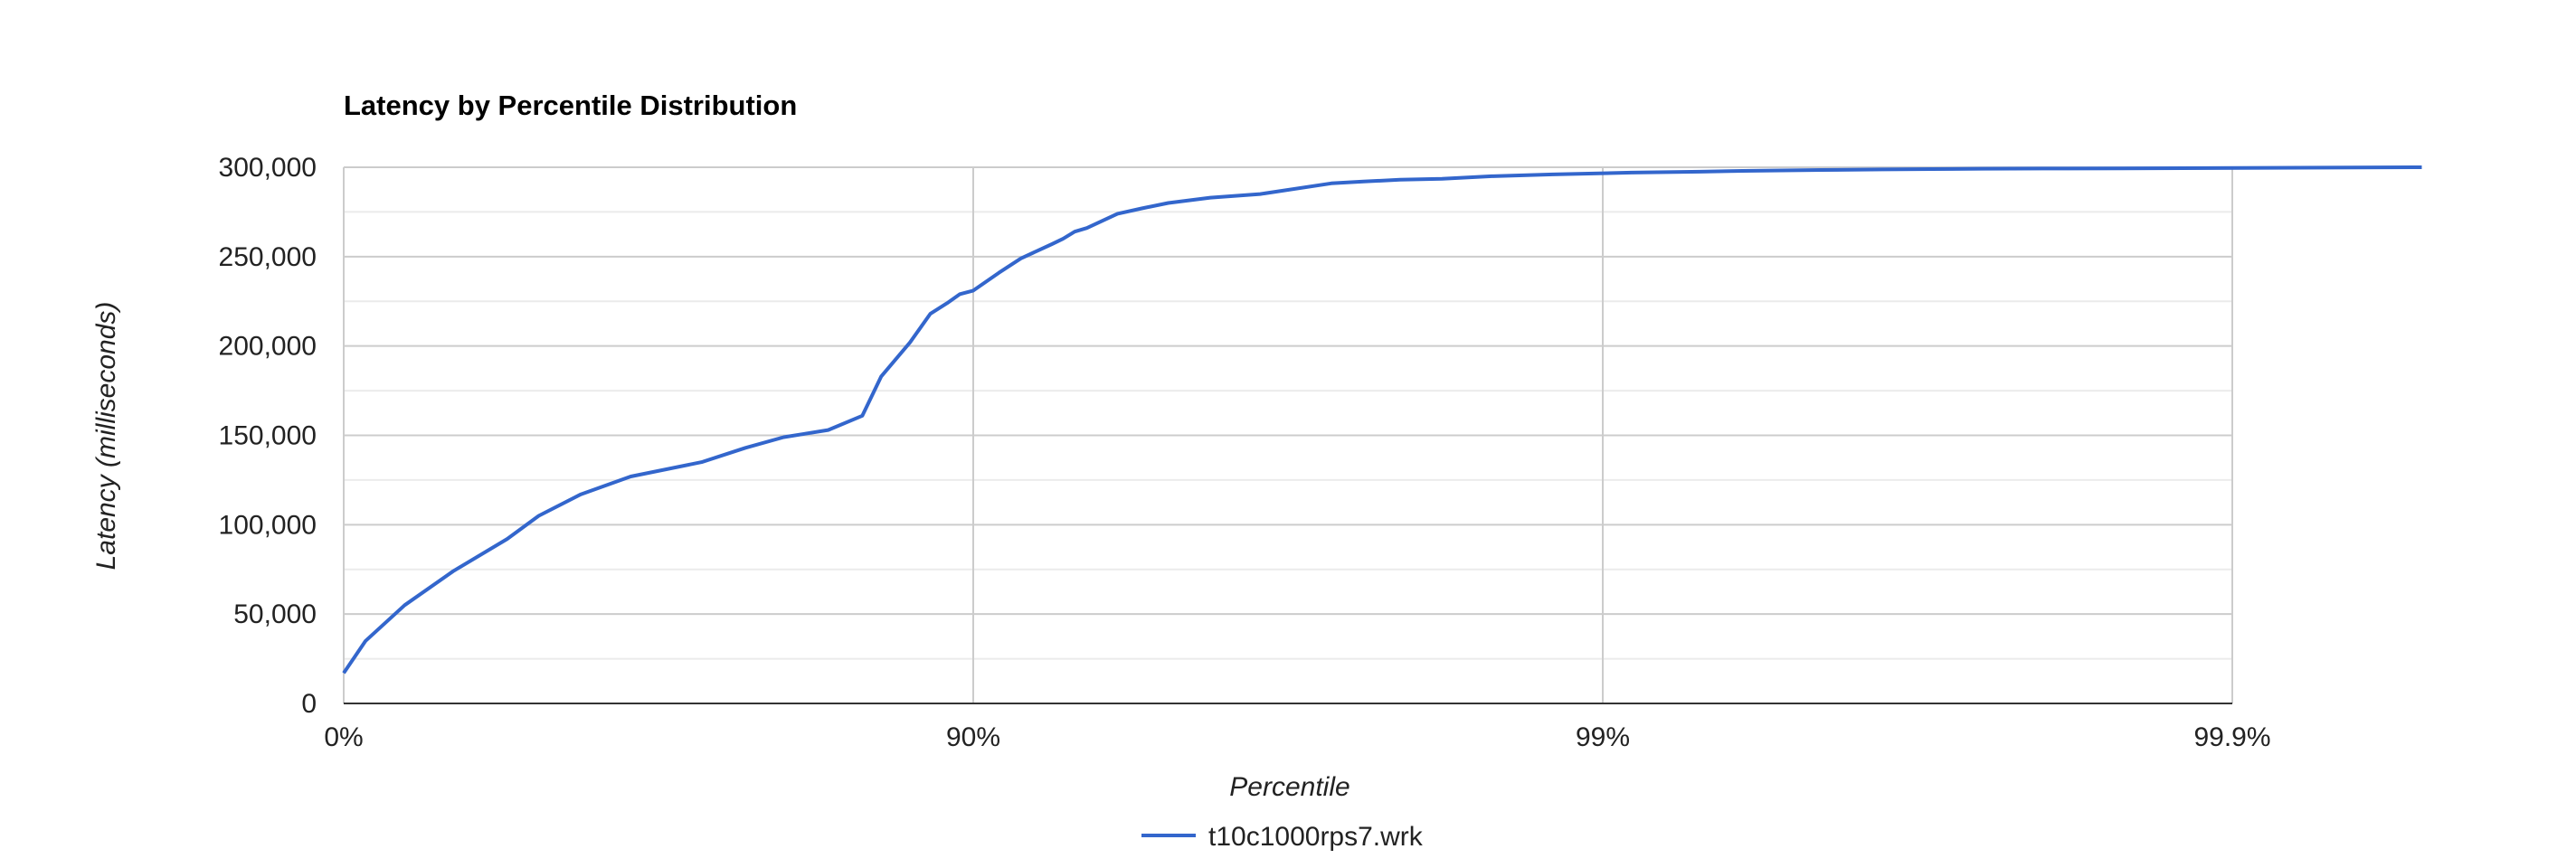  I want to click on x-tick-label: 99%, so click(1603, 737).